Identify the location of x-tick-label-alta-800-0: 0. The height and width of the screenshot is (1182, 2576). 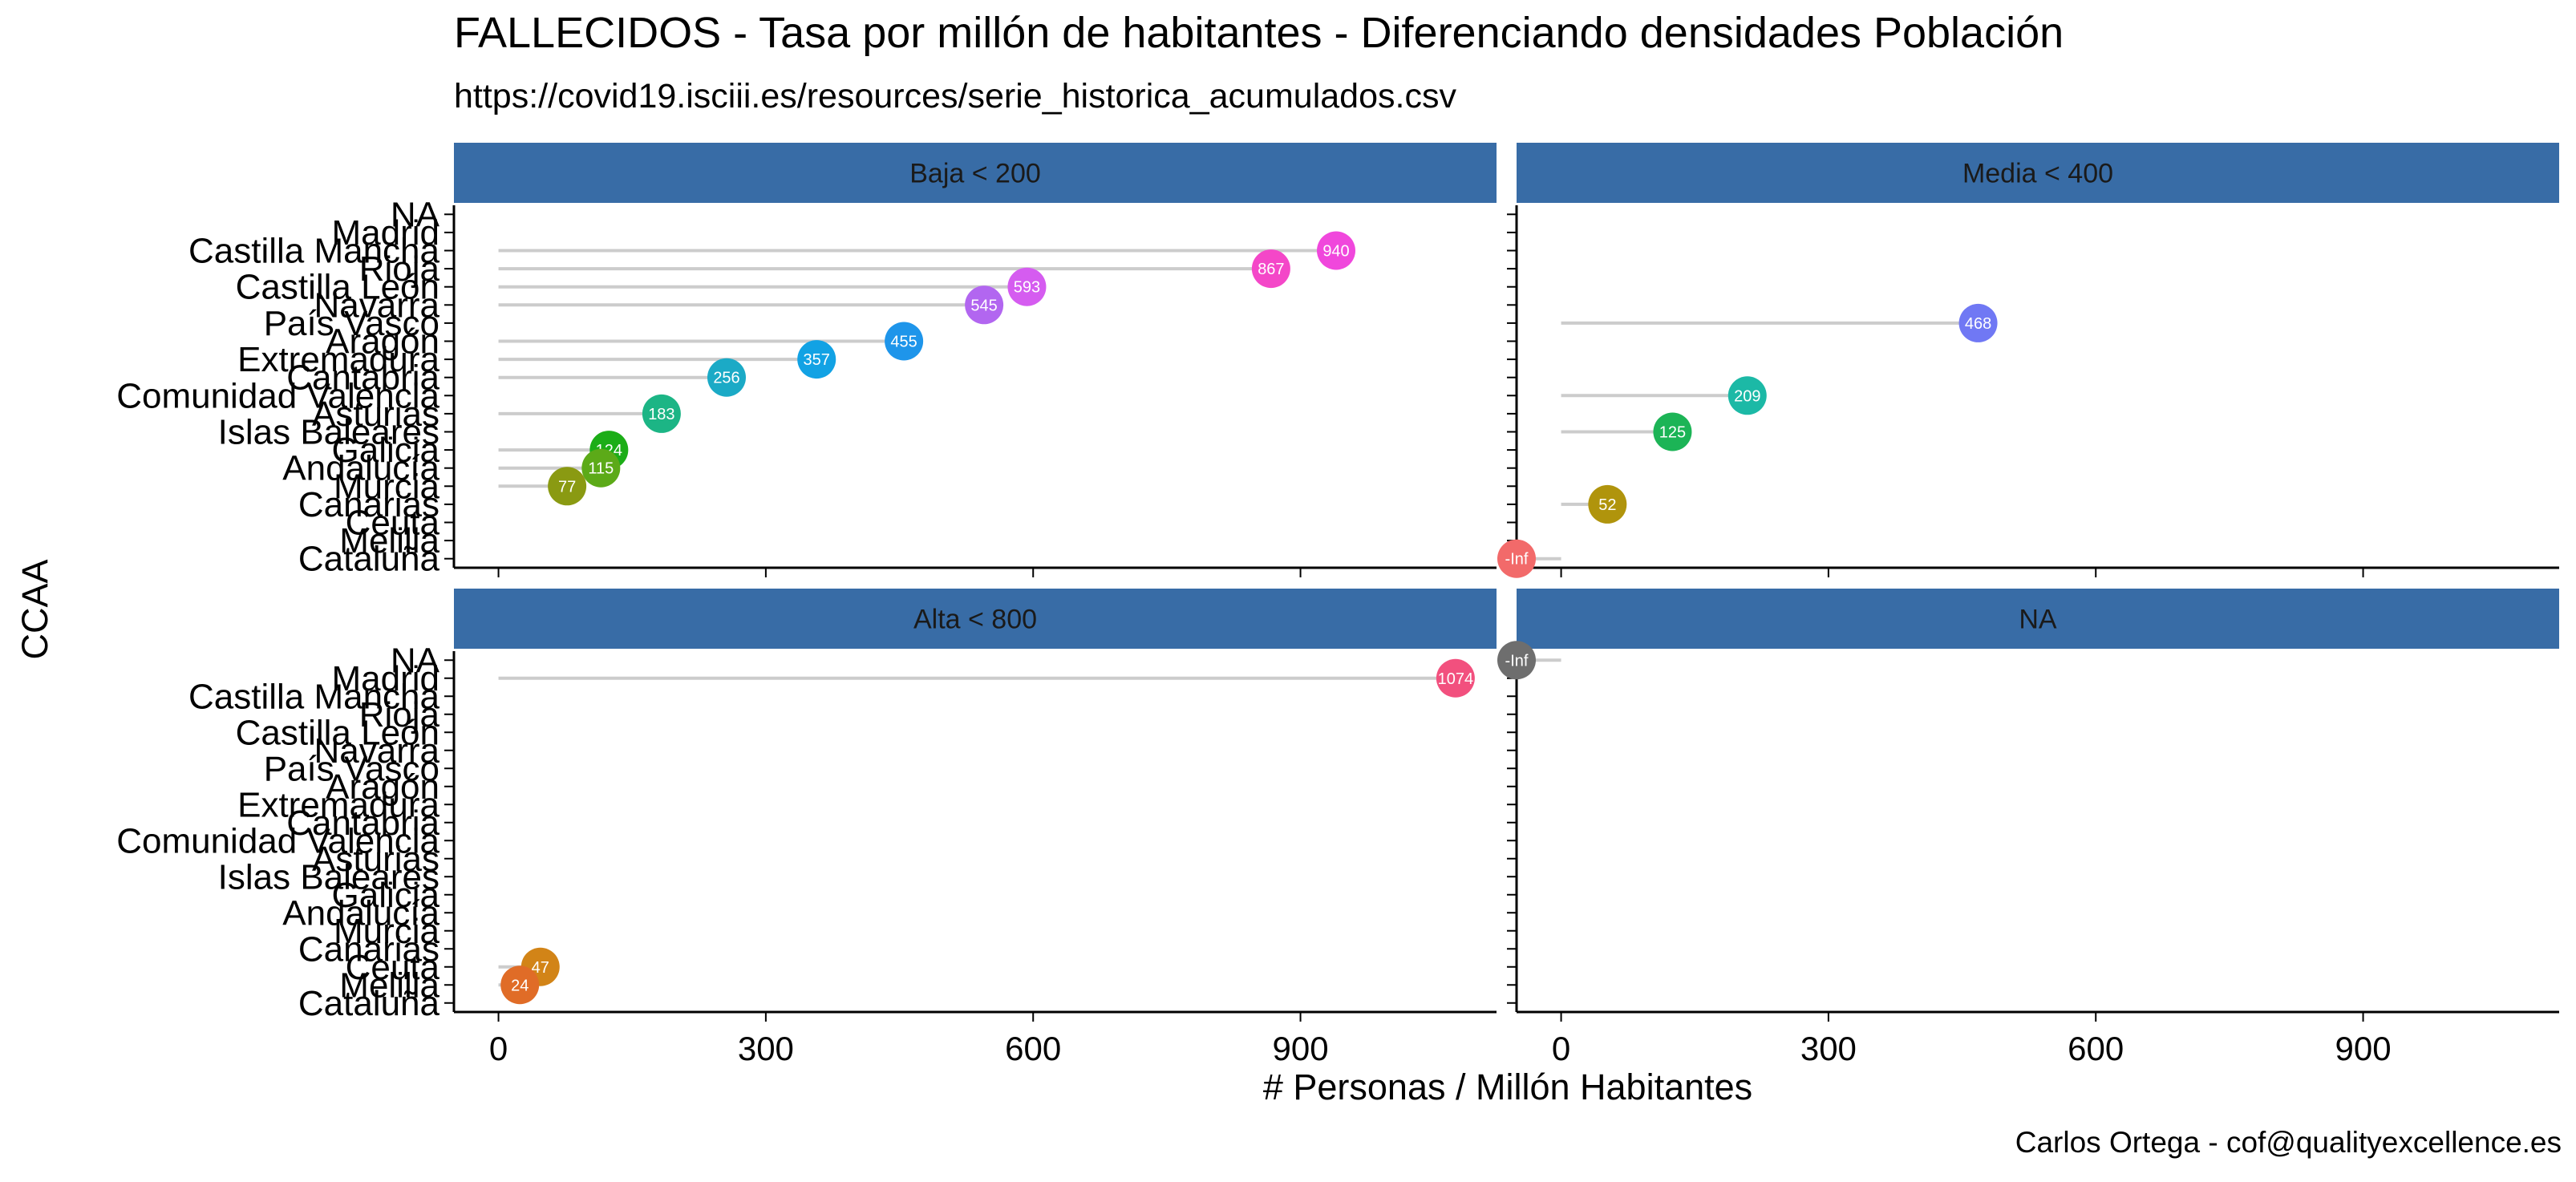
(498, 1048).